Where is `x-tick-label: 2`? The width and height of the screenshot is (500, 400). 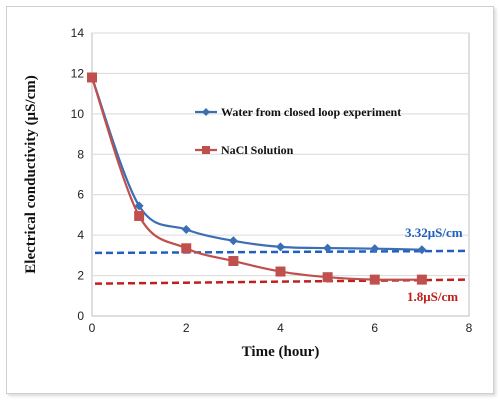 x-tick-label: 2 is located at coordinates (186, 328).